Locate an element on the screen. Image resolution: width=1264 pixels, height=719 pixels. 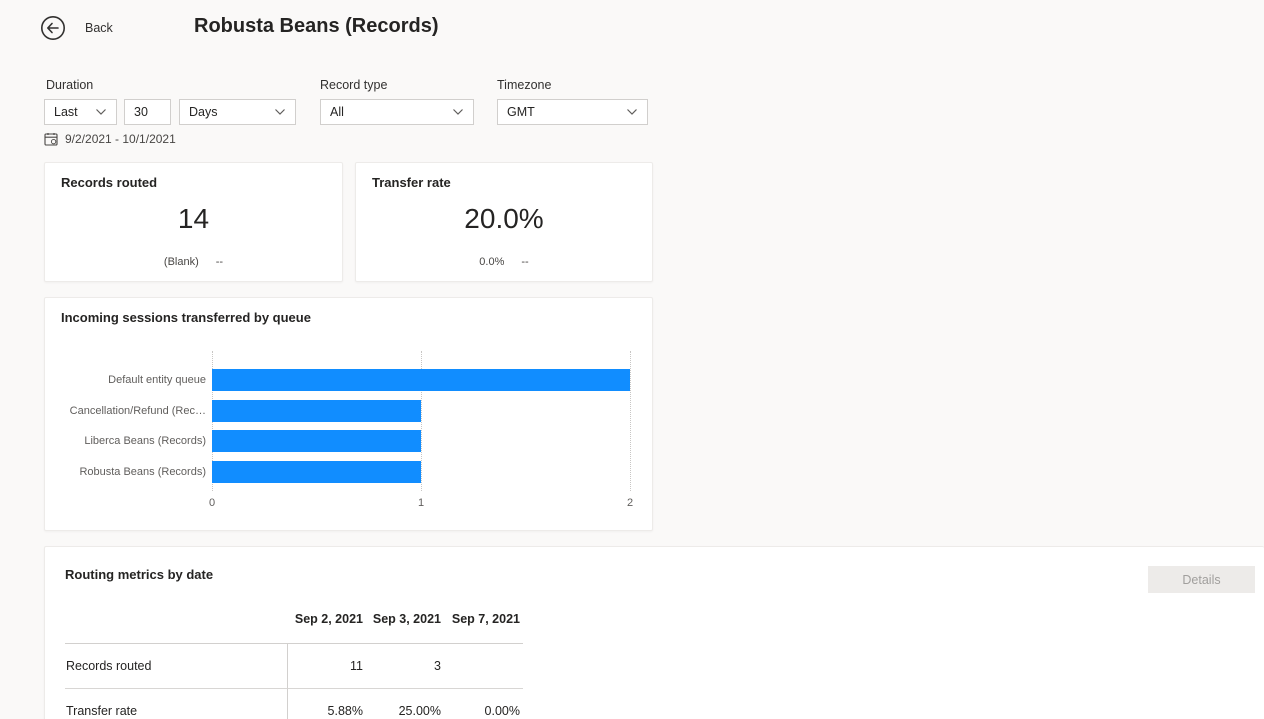
chart-x-axis: 0 1 2 is located at coordinates (421, 504).